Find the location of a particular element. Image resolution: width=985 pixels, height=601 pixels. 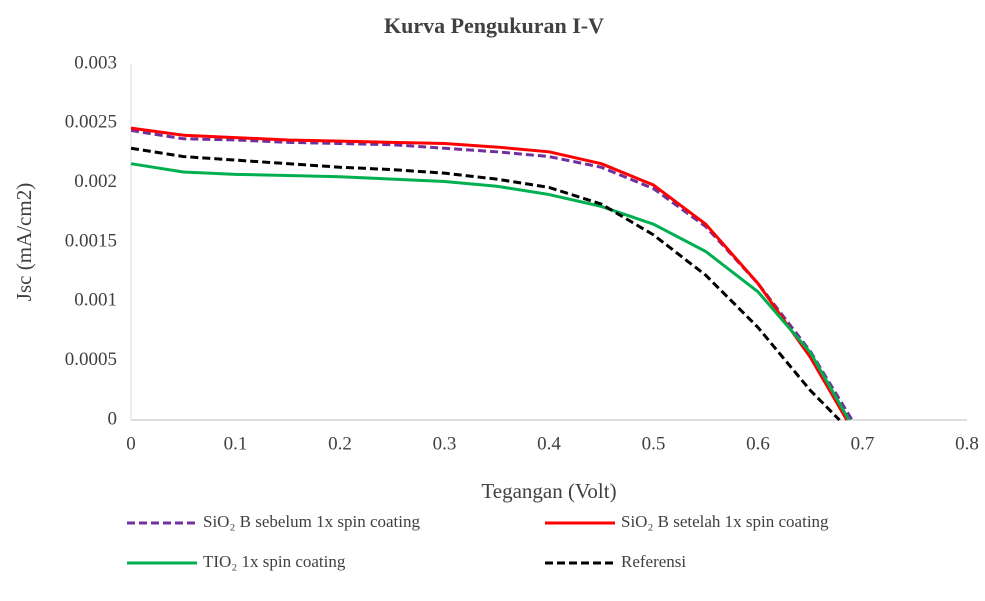

y-tick-label: 0 is located at coordinates (113, 418).